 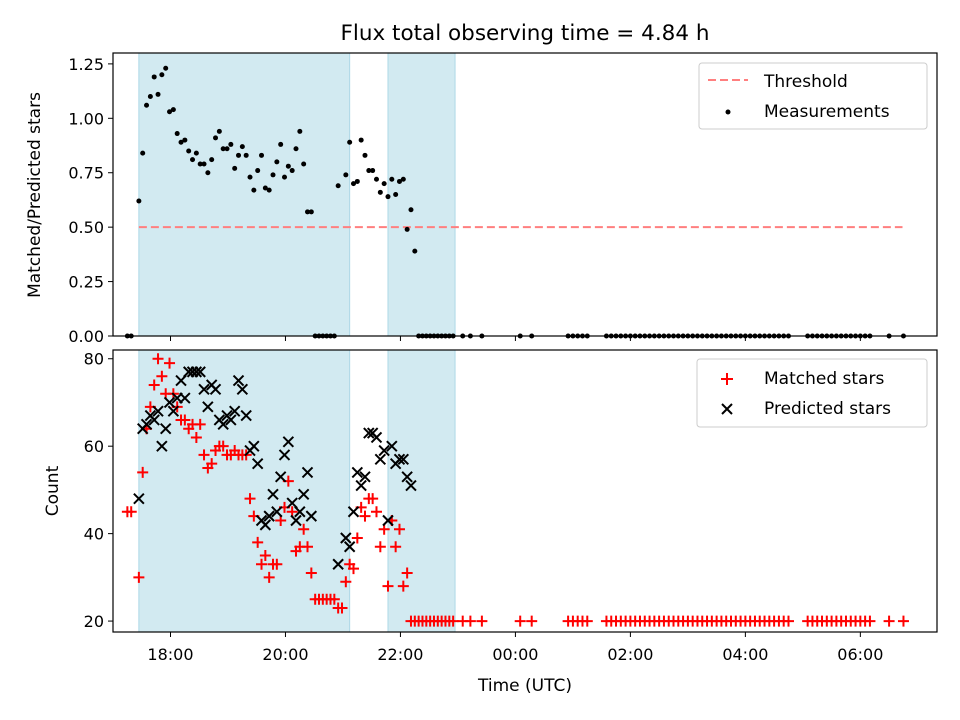 I want to click on x-tick-label: 02:00, so click(x=630, y=654).